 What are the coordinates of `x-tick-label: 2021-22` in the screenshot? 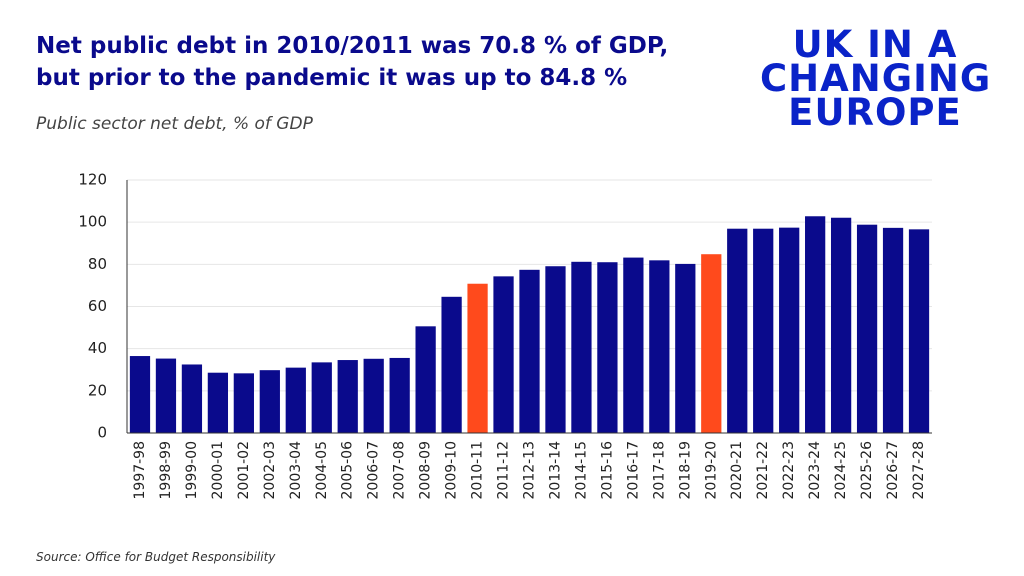 It's located at (763, 470).